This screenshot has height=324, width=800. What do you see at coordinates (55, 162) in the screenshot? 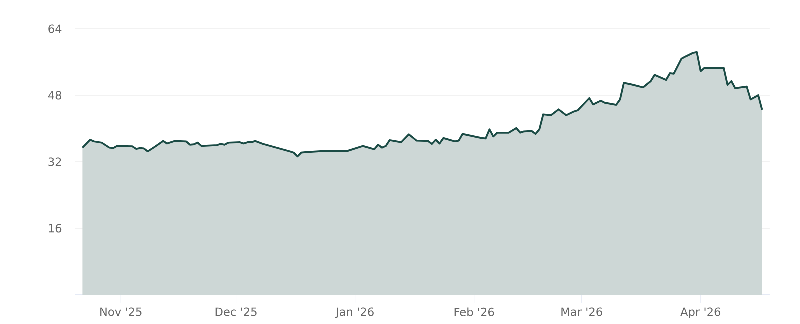
I see `y-tick-label: 32` at bounding box center [55, 162].